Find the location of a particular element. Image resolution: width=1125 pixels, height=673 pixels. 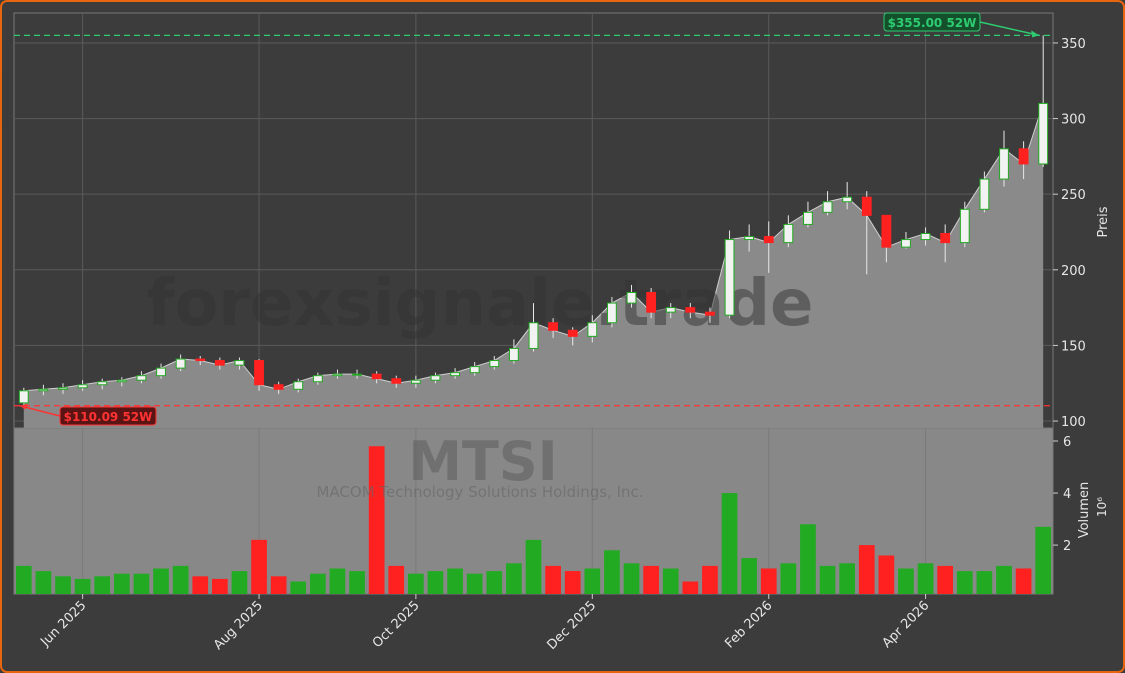

annotation-label: $110.09 52W is located at coordinates (108, 417).